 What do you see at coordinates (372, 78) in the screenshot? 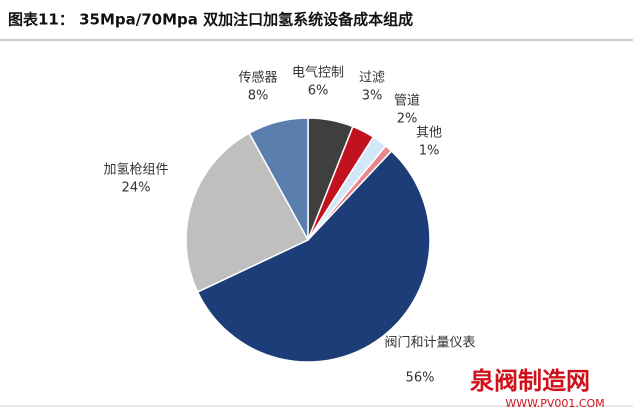
I see `slice-label: 过滤` at bounding box center [372, 78].